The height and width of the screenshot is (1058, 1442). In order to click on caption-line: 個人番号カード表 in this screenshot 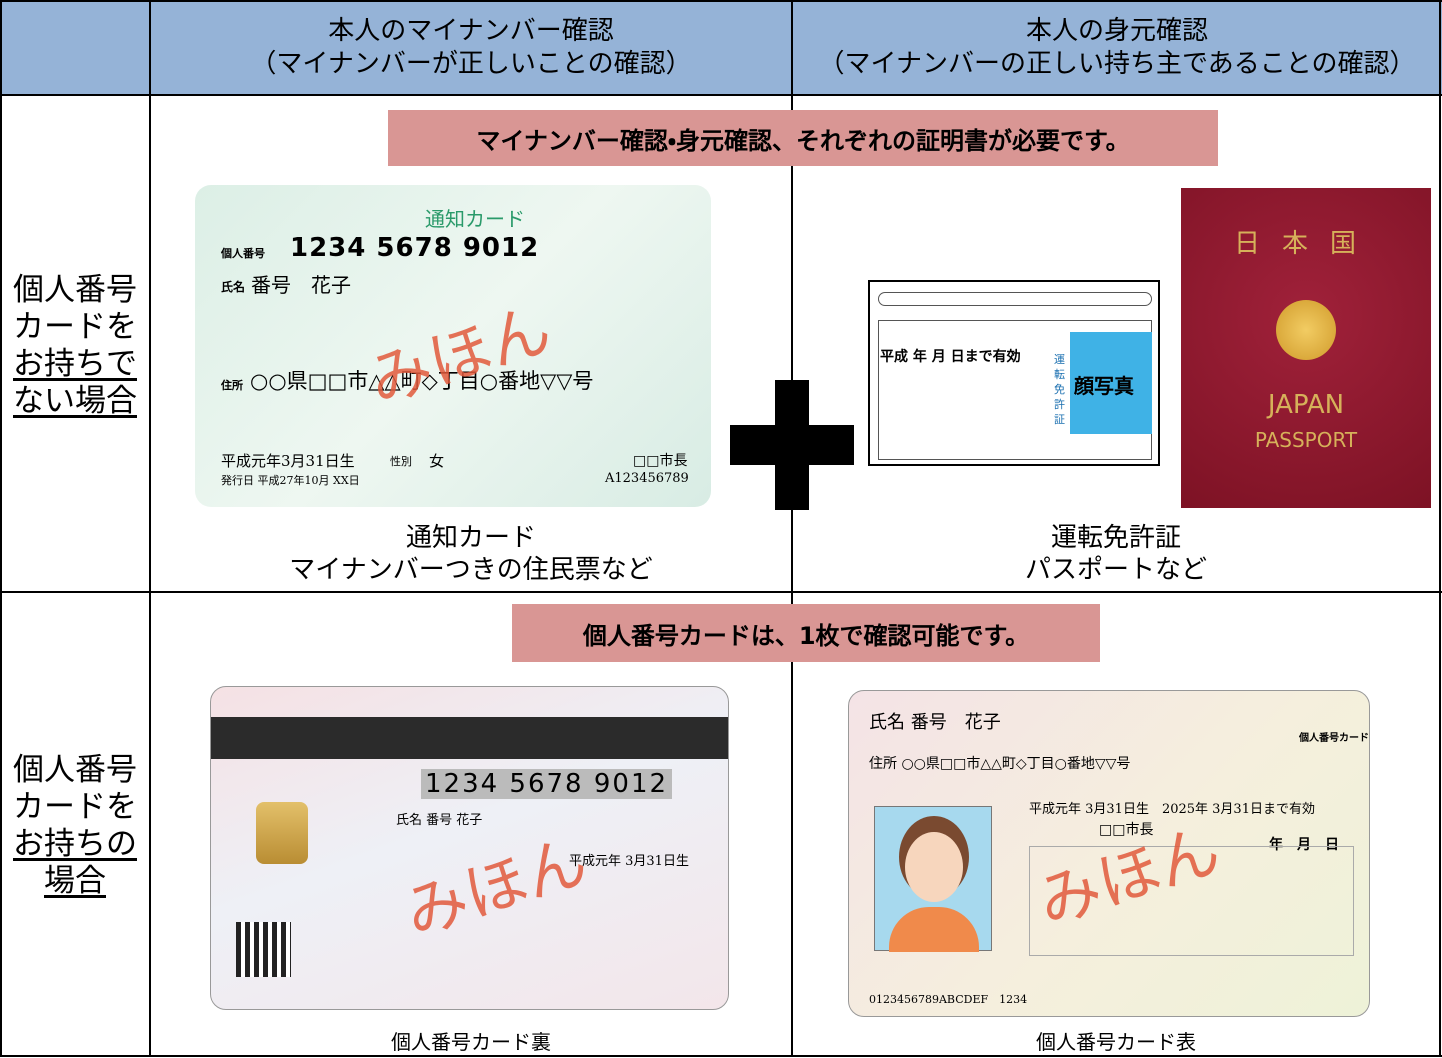, I will do `click(1116, 1042)`.